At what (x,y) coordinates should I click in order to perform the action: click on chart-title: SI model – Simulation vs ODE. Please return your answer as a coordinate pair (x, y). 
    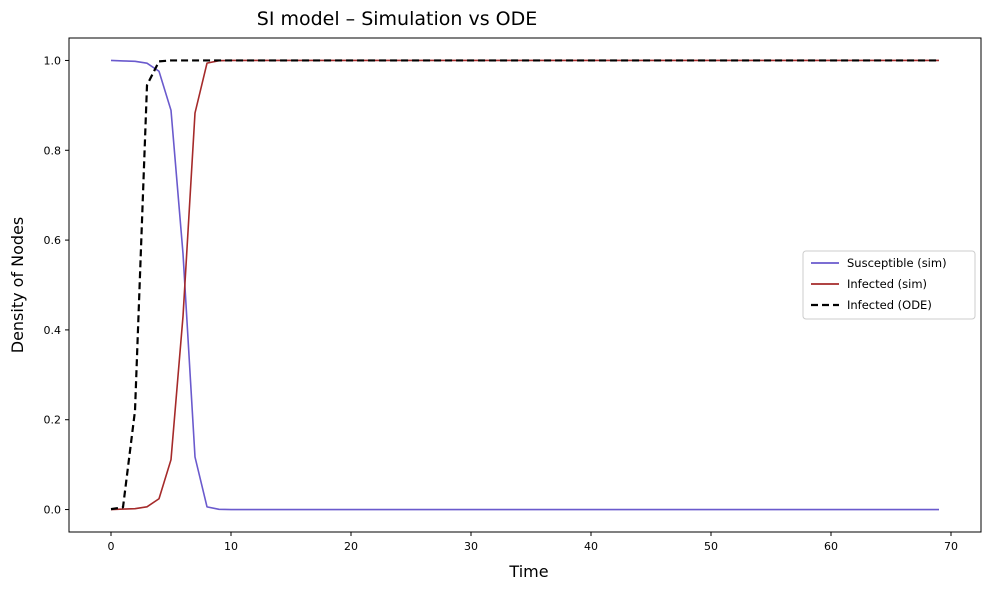
    Looking at the image, I should click on (397, 19).